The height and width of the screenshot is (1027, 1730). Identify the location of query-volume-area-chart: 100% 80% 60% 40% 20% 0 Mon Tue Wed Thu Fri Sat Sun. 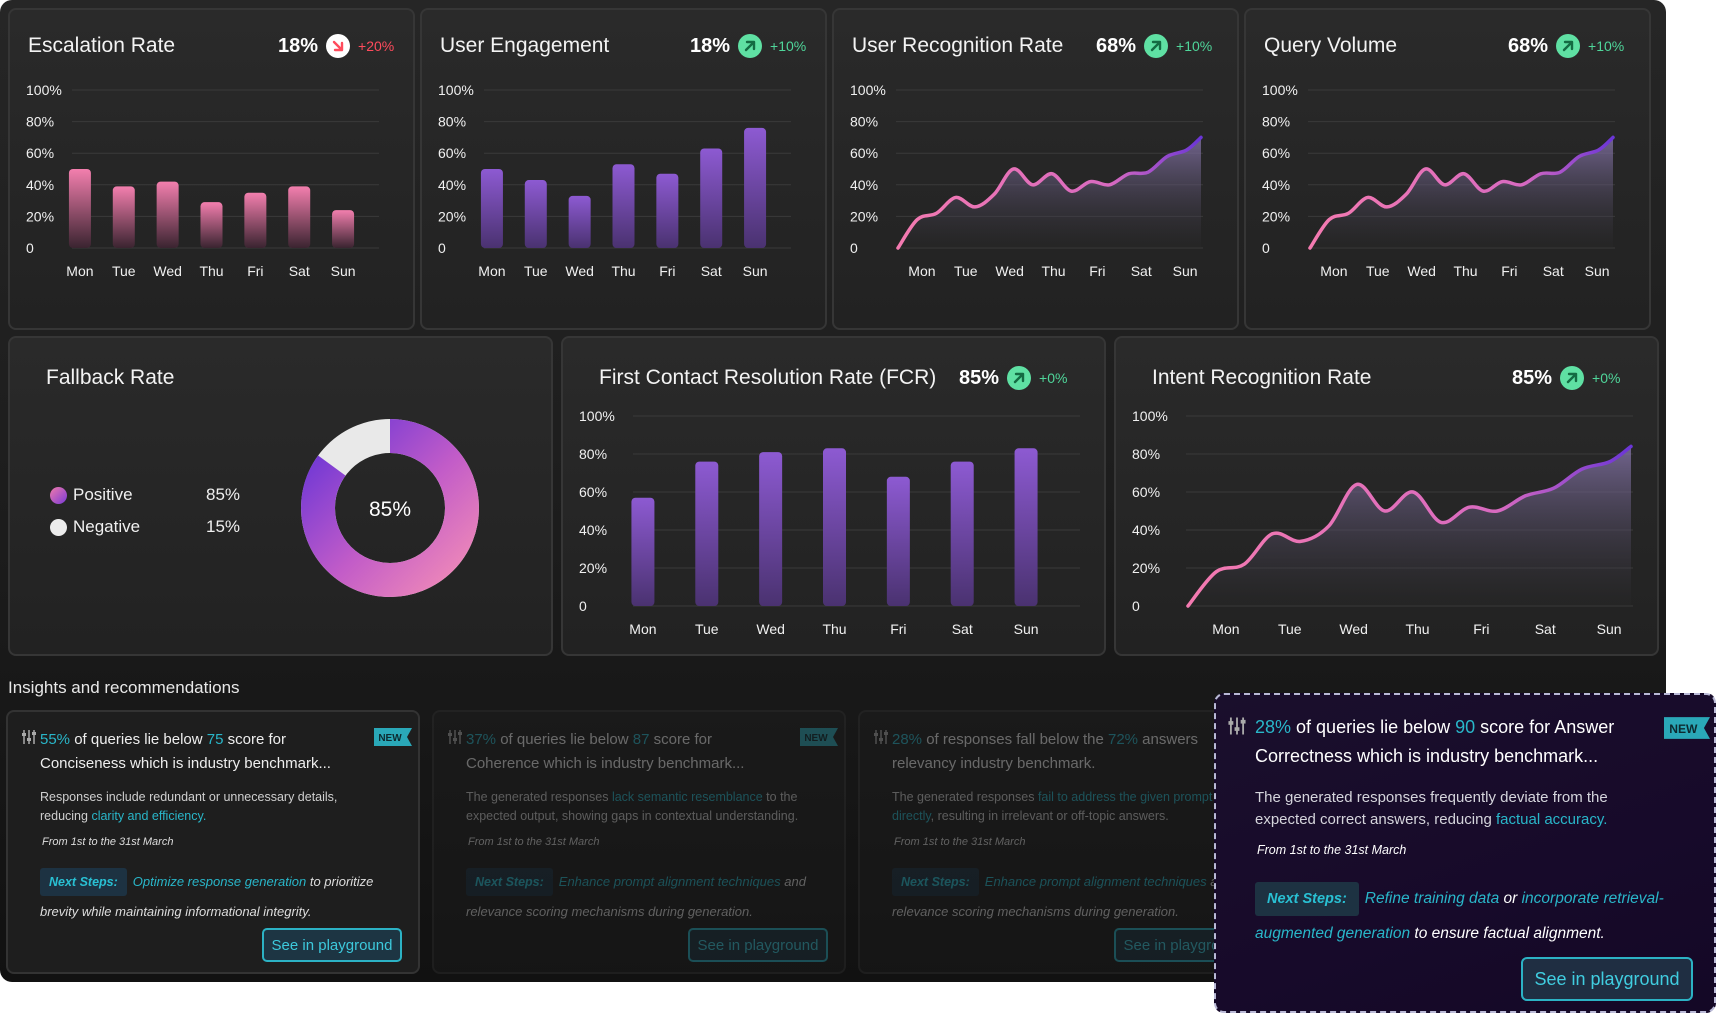
(1438, 180).